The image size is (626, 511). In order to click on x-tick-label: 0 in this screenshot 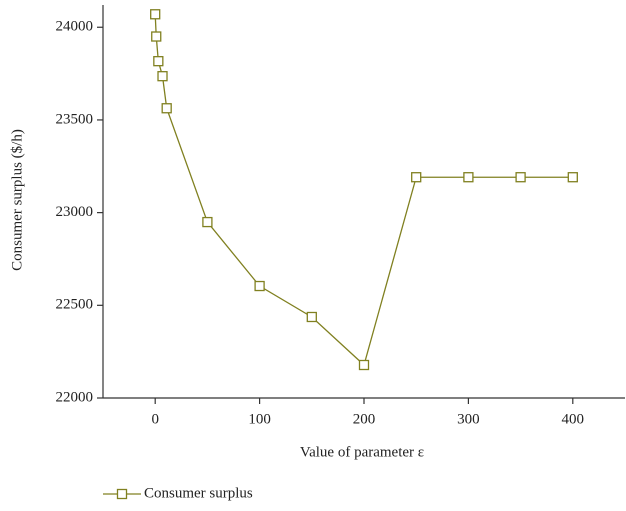, I will do `click(155, 419)`.